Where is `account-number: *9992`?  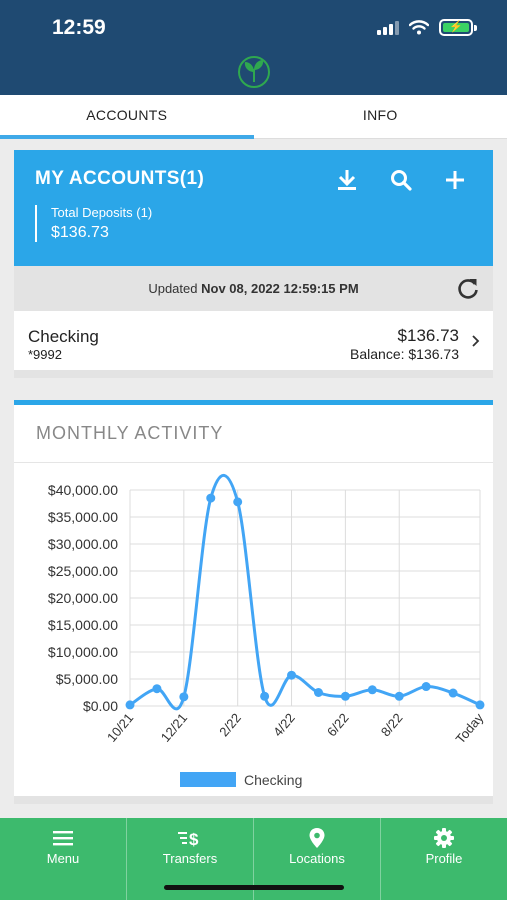
account-number: *9992 is located at coordinates (45, 354).